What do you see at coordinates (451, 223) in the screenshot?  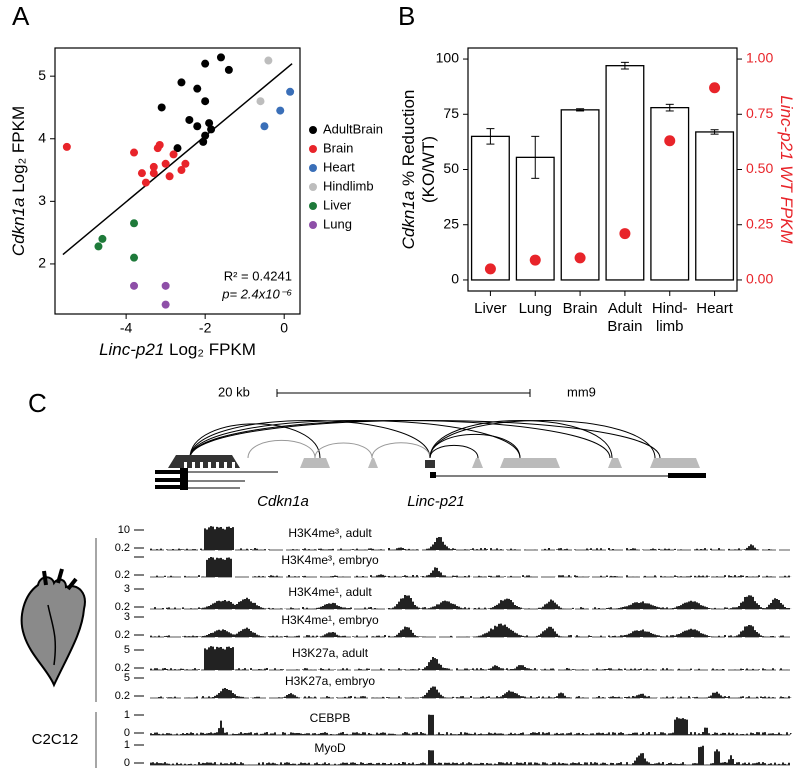 I see `y-tick-label: 25` at bounding box center [451, 223].